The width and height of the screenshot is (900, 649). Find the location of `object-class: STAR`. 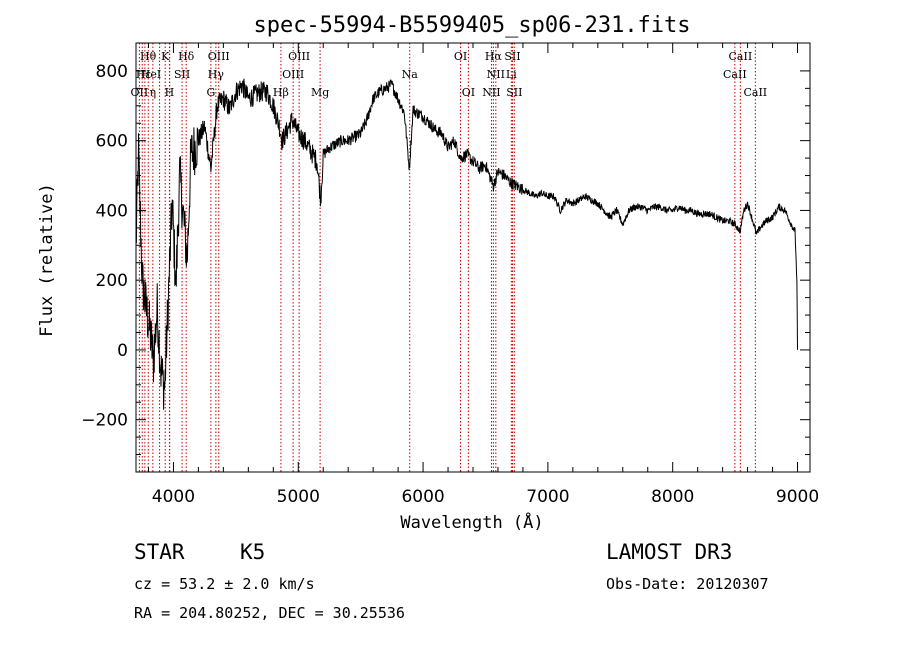

object-class: STAR is located at coordinates (159, 552).